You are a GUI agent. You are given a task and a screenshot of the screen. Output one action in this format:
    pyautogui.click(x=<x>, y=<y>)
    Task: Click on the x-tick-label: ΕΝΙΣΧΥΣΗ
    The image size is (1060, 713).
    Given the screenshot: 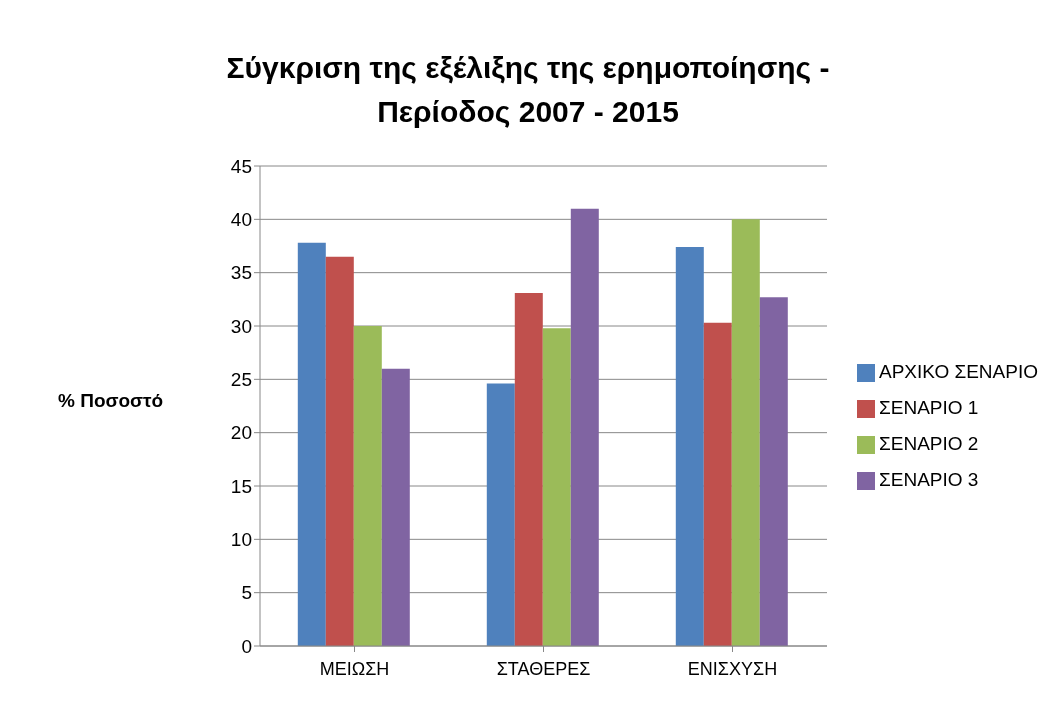 What is the action you would take?
    pyautogui.click(x=732, y=668)
    